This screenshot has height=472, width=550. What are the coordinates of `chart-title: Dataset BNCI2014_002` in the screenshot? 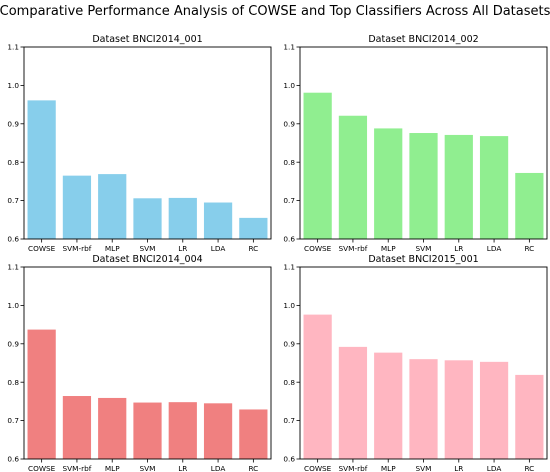 It's located at (423, 39).